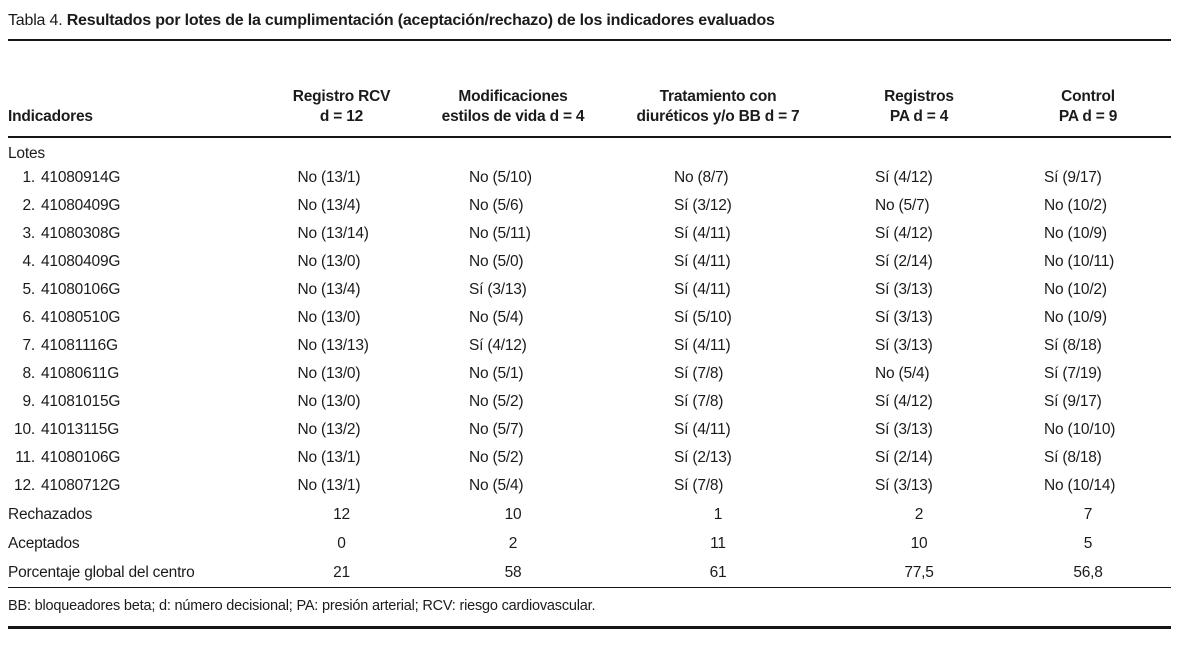 The height and width of the screenshot is (662, 1177). What do you see at coordinates (24, 429) in the screenshot?
I see `lote-number: 10.` at bounding box center [24, 429].